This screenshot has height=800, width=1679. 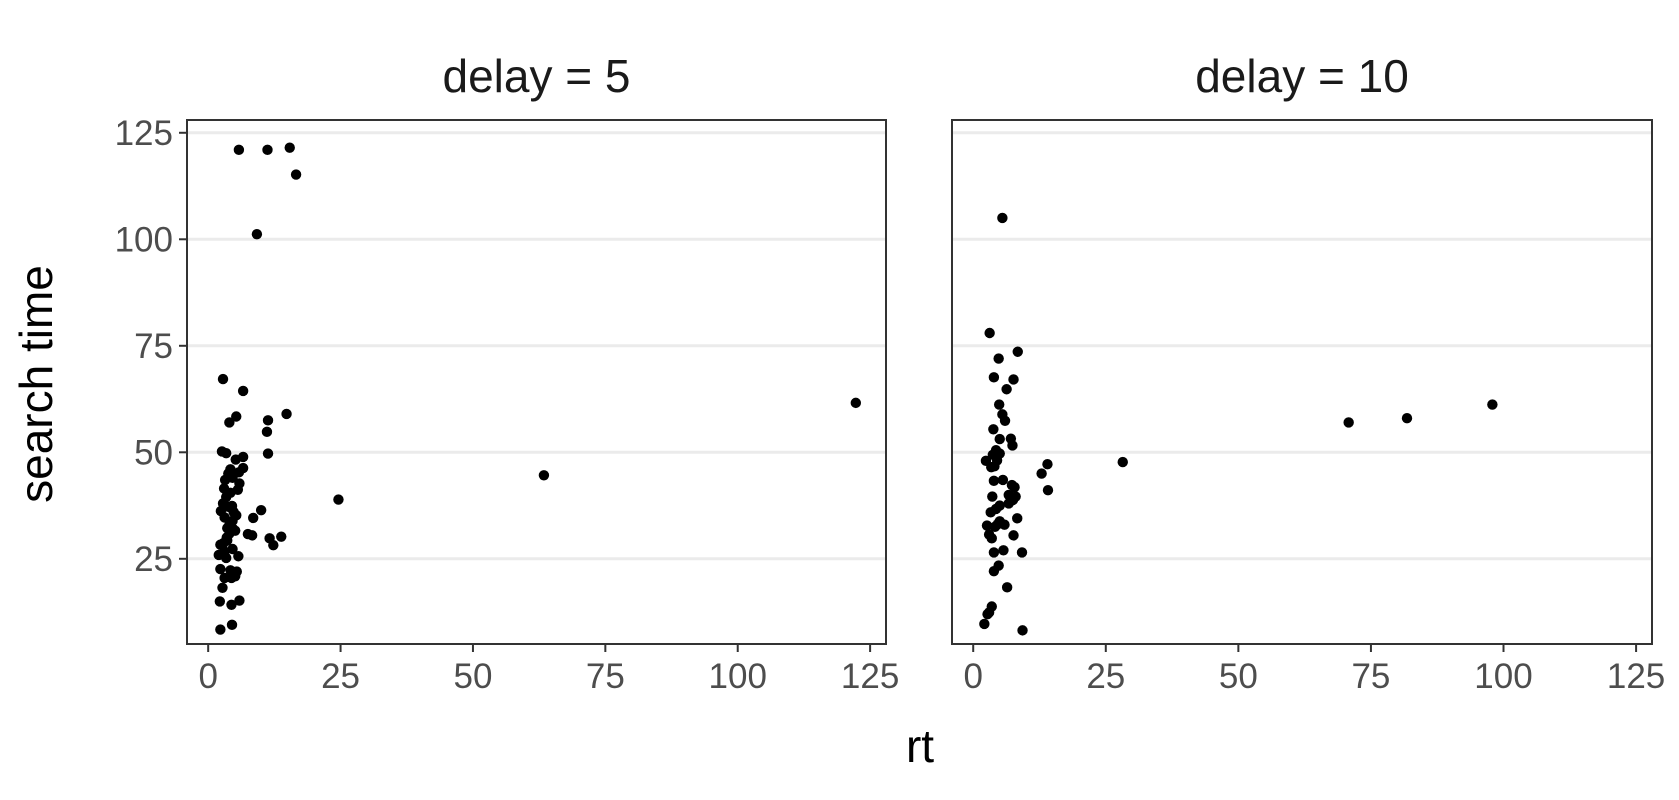 I want to click on y-axis-title: search time, so click(x=36, y=384).